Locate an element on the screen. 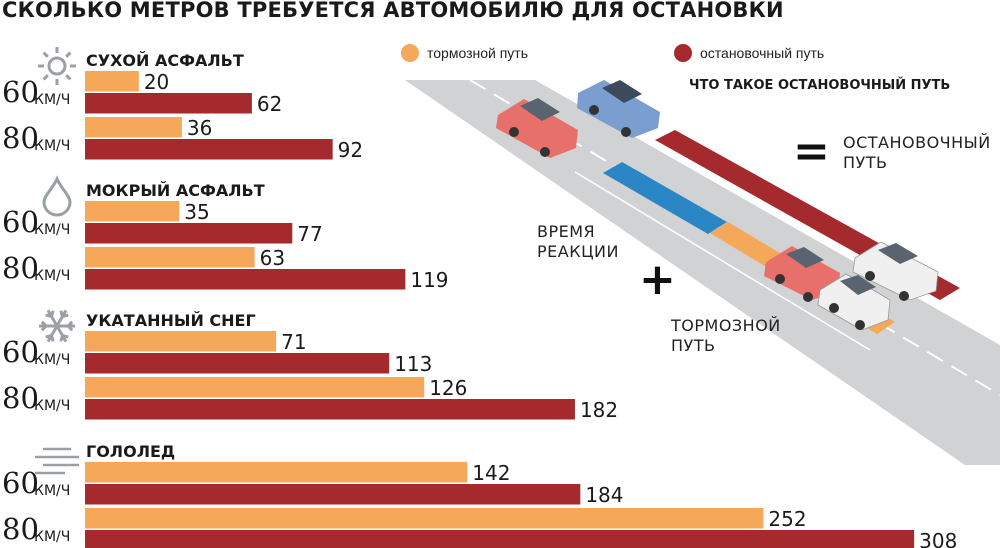 The height and width of the screenshot is (548, 1000). braking-value-label: 252 is located at coordinates (787, 519).